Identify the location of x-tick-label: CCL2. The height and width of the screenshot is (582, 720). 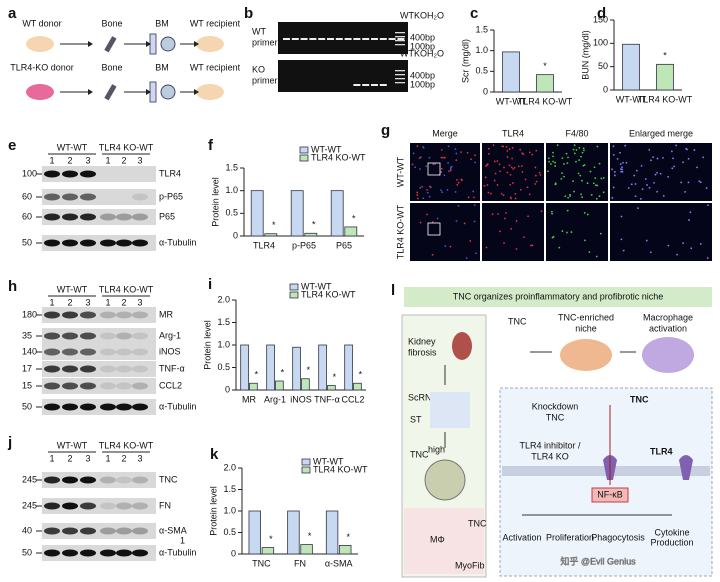
(352, 399).